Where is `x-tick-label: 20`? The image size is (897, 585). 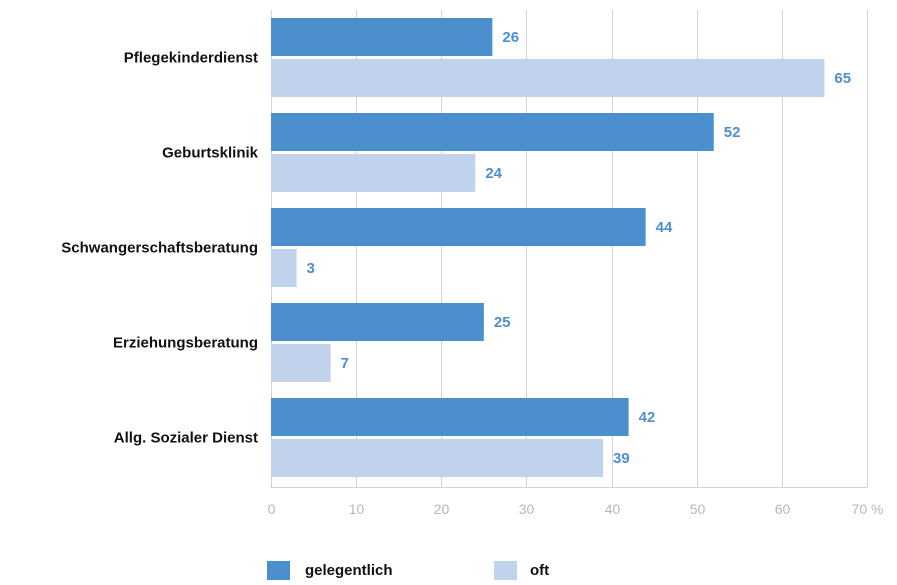
x-tick-label: 20 is located at coordinates (442, 509).